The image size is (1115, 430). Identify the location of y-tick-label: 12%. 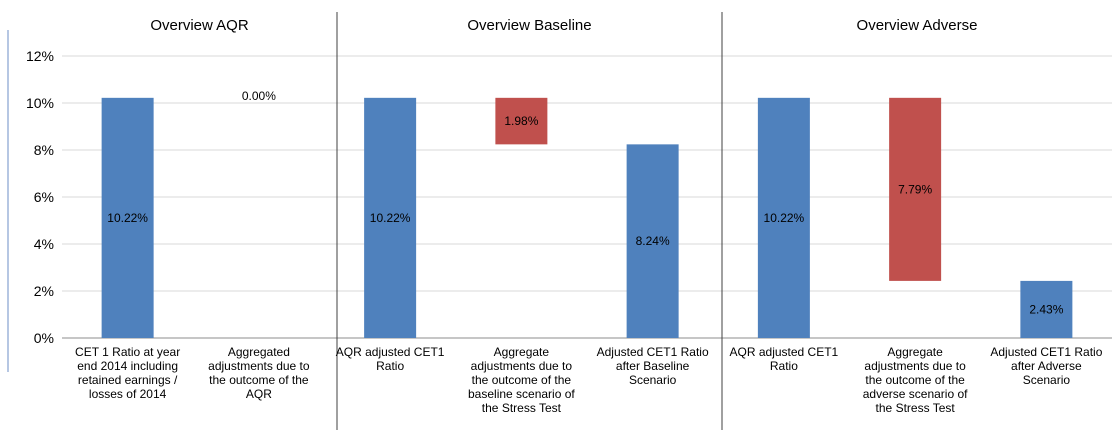
(40, 56).